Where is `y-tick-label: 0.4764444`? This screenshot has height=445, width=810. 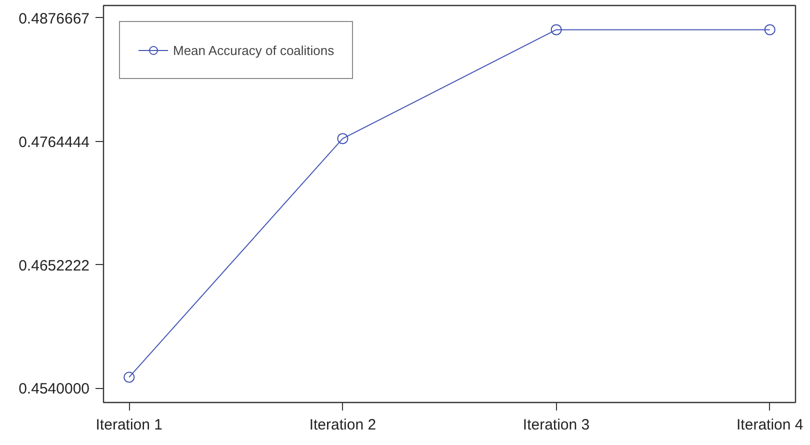
y-tick-label: 0.4764444 is located at coordinates (54, 142).